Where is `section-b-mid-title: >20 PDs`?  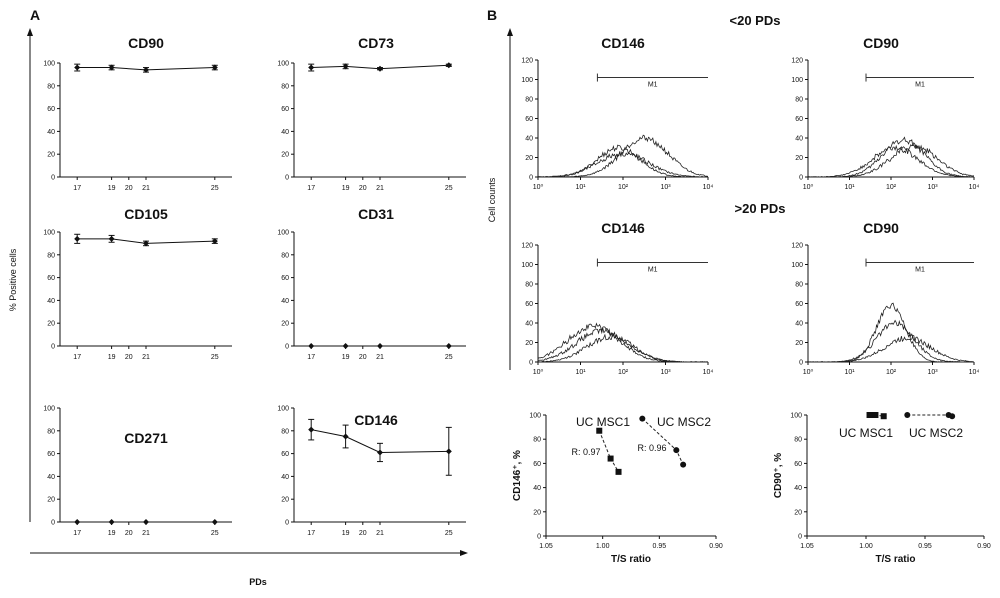
section-b-mid-title: >20 PDs is located at coordinates (760, 208).